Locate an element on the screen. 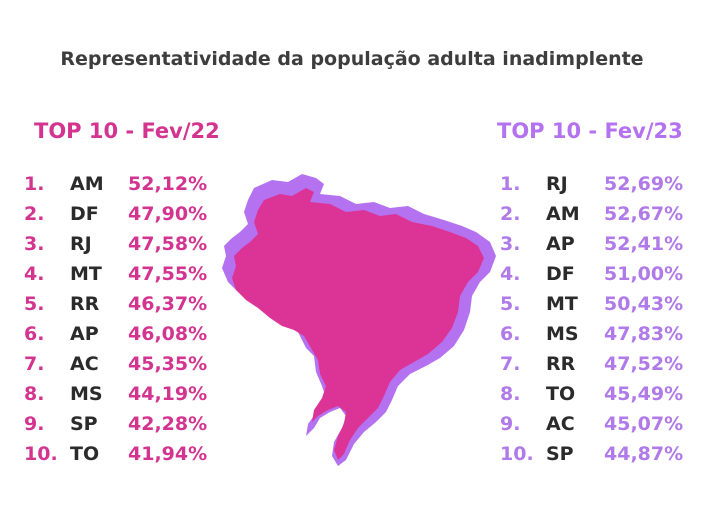  percentage-value: 41,94% is located at coordinates (168, 454).